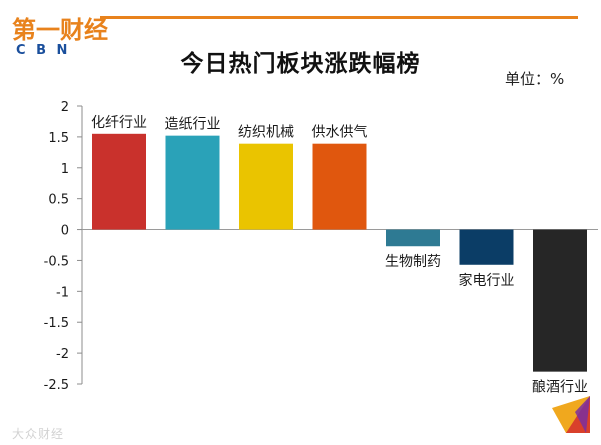  I want to click on unit-label: 单位：%, so click(535, 79).